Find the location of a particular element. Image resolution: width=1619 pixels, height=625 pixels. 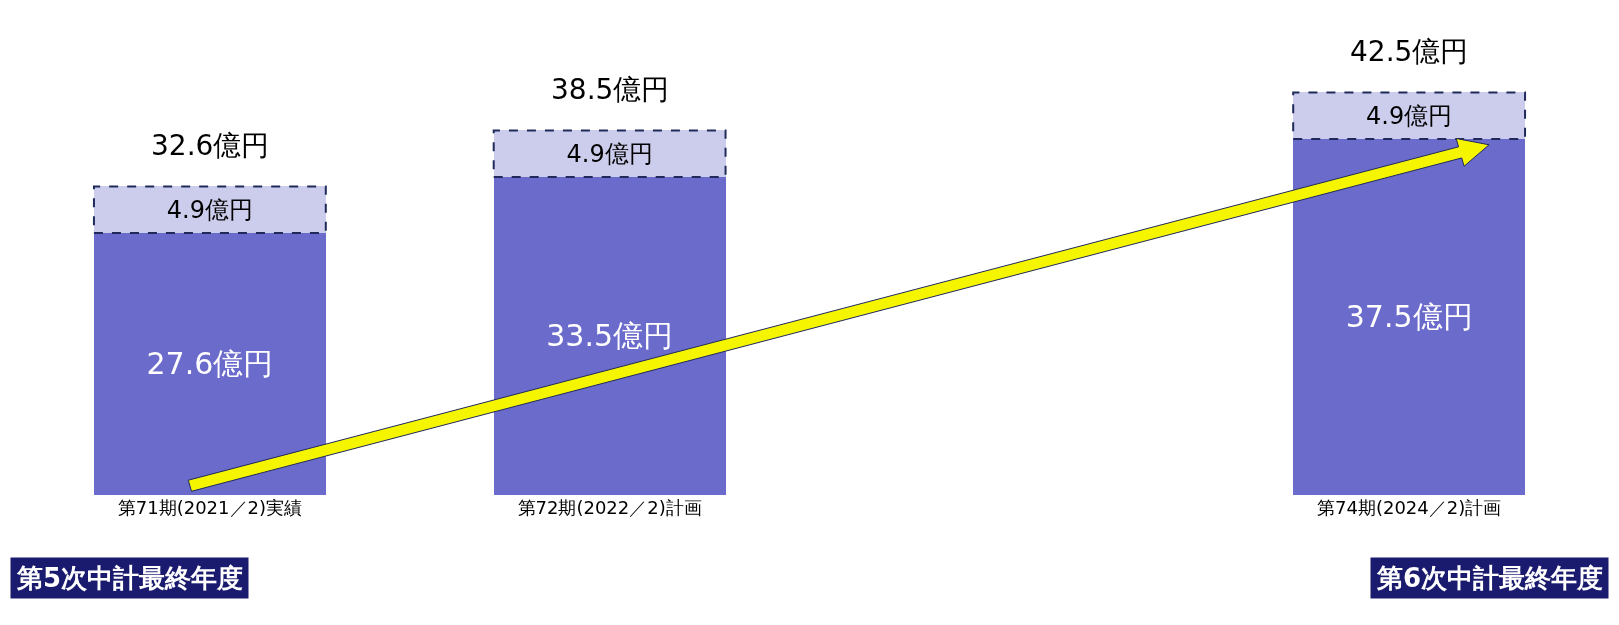

data-label: 27.6億円 is located at coordinates (210, 364).